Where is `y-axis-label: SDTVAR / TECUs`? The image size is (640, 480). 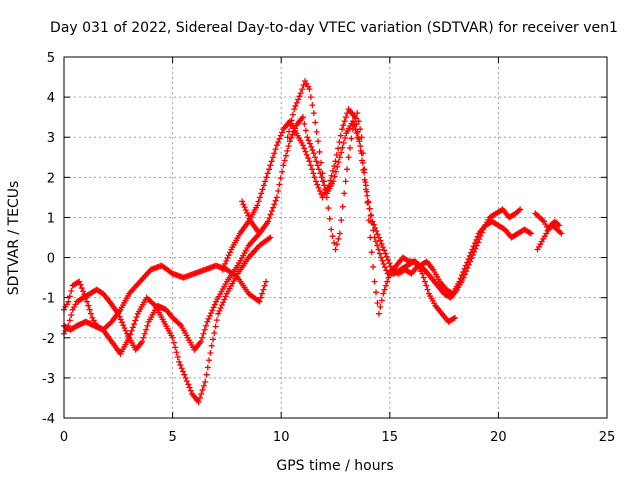 y-axis-label: SDTVAR / TECUs is located at coordinates (14, 238).